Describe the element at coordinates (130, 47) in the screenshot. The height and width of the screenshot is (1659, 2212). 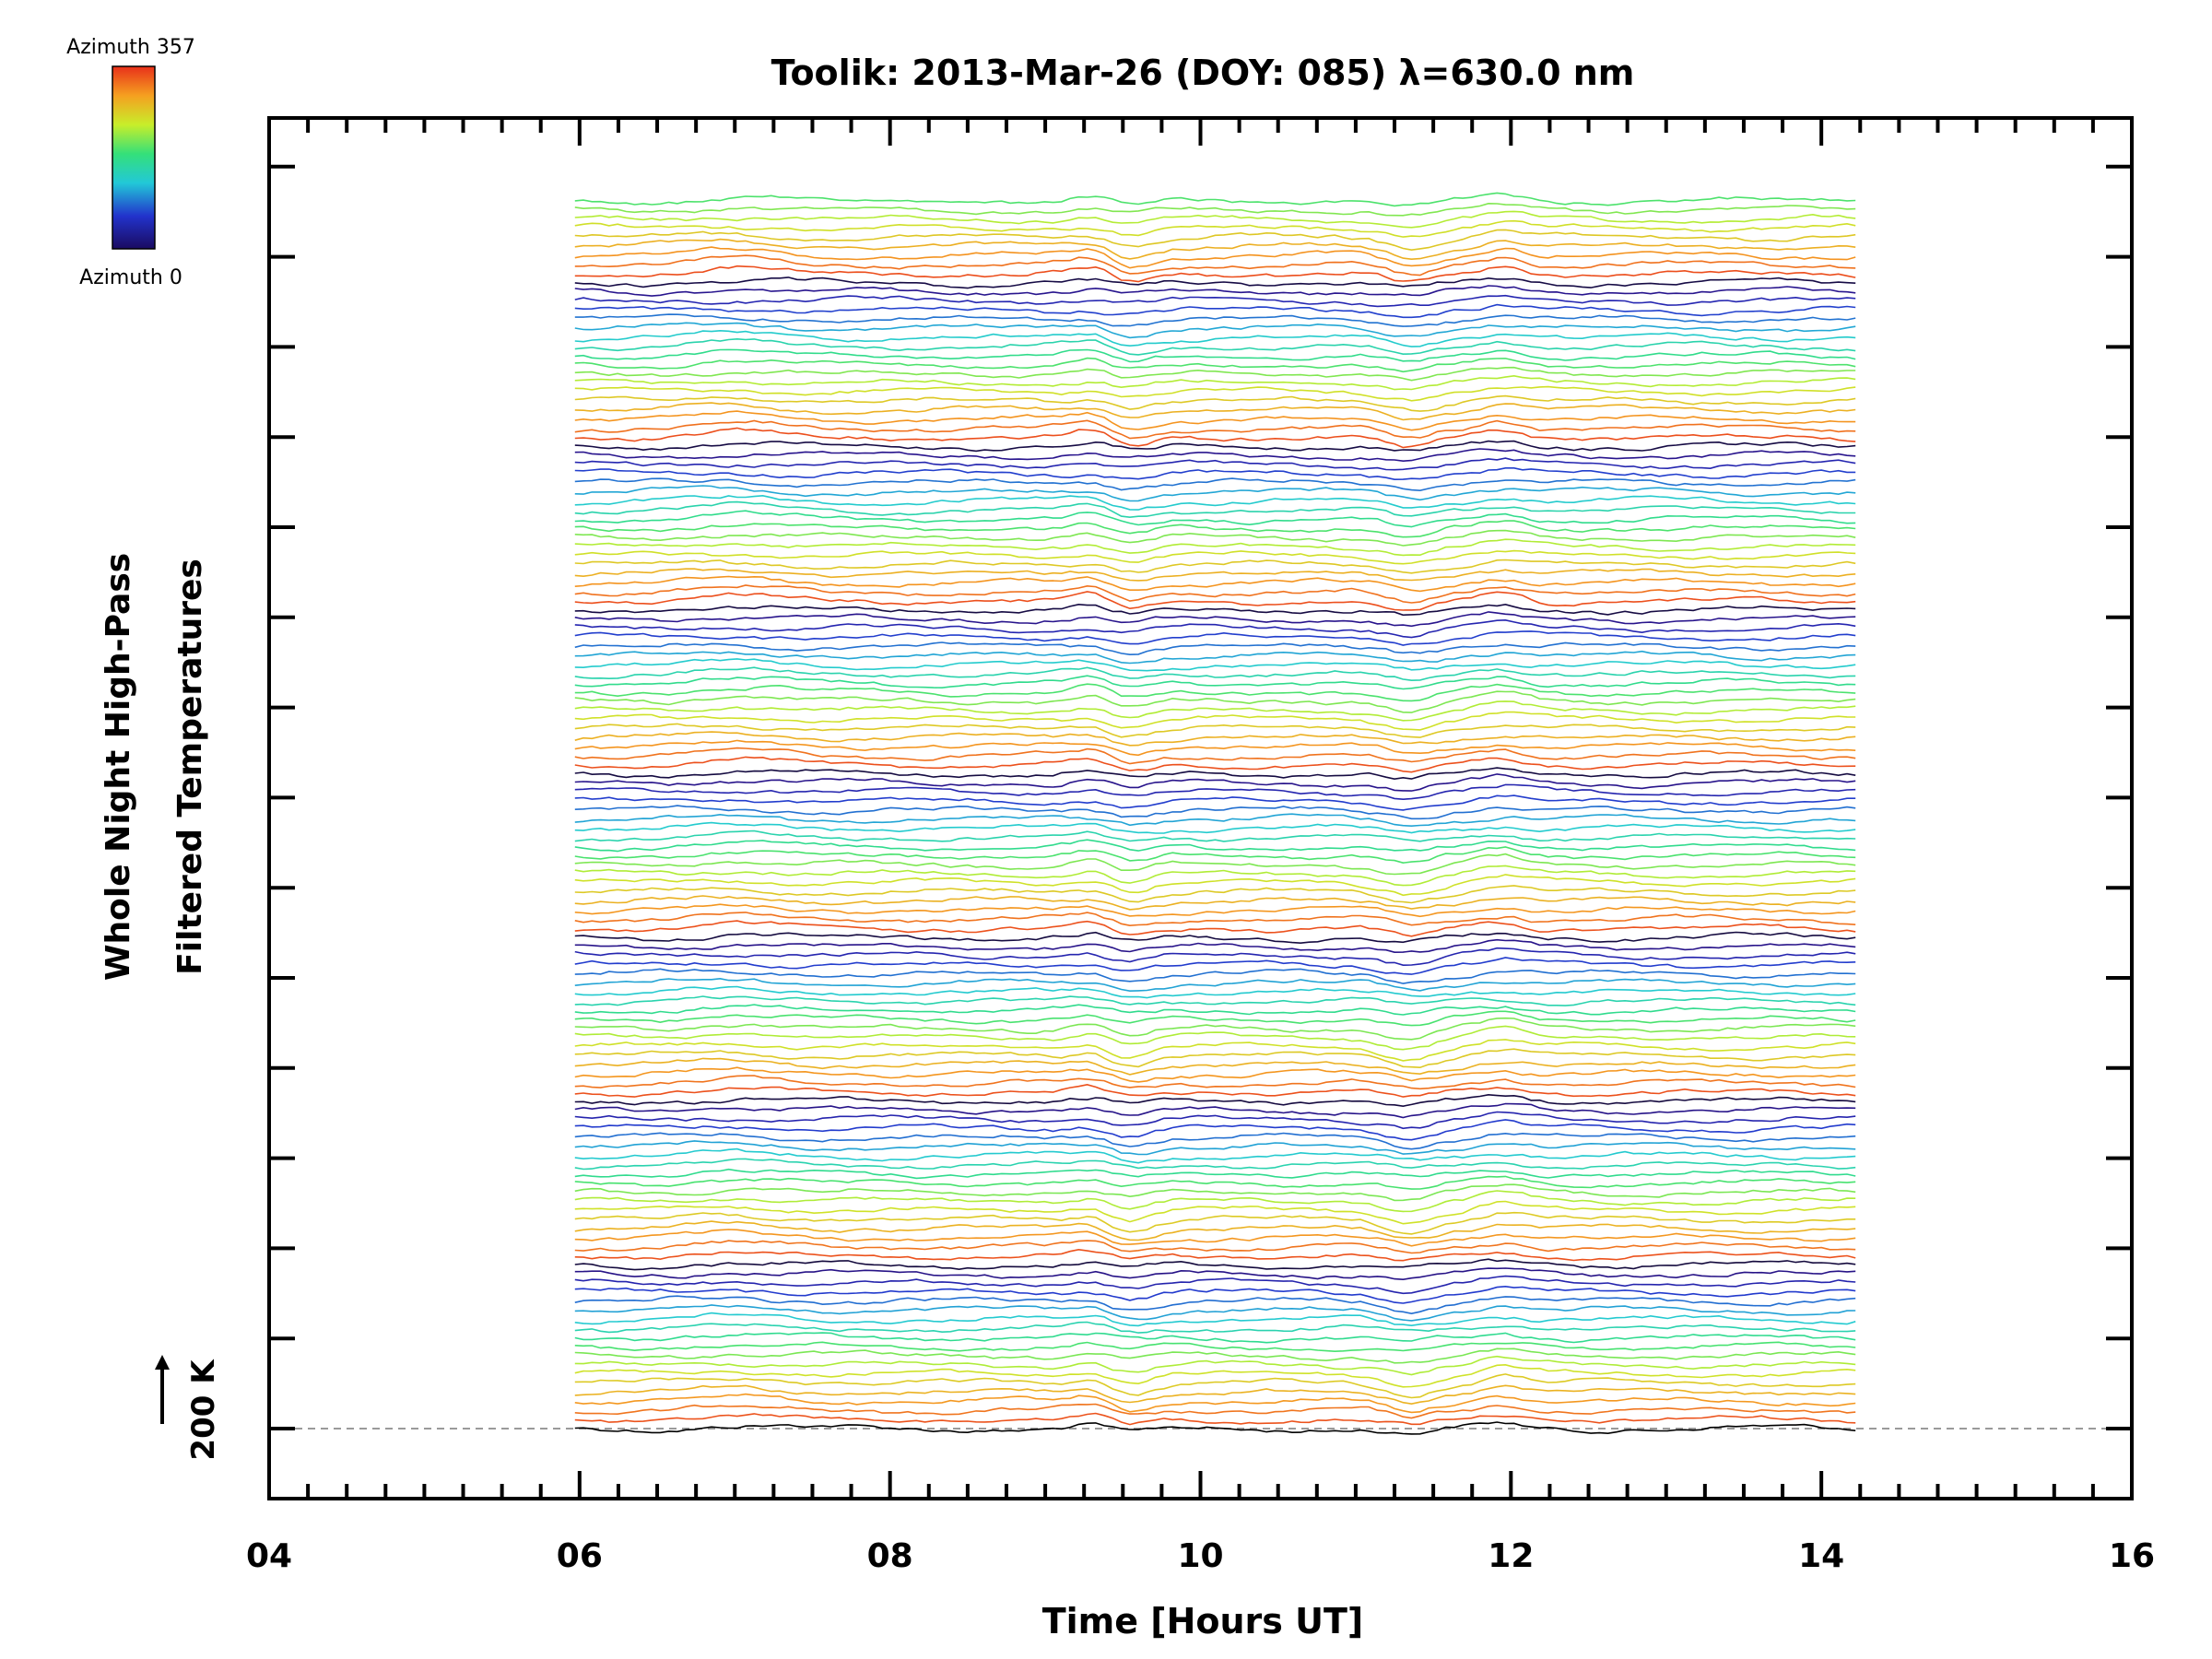
I see `colorbar-top-label: Azimuth 357` at that location.